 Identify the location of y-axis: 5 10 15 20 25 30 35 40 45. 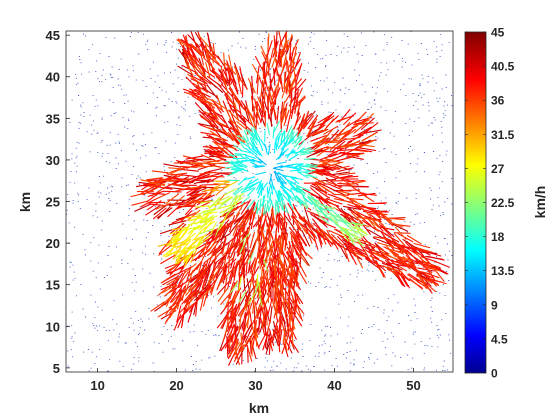
(58, 202).